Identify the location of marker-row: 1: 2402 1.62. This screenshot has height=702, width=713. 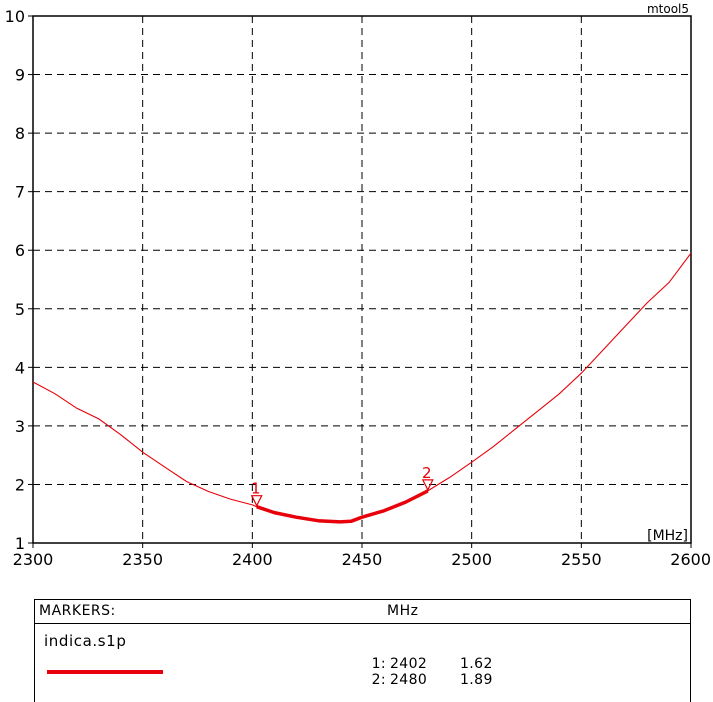
(431, 664).